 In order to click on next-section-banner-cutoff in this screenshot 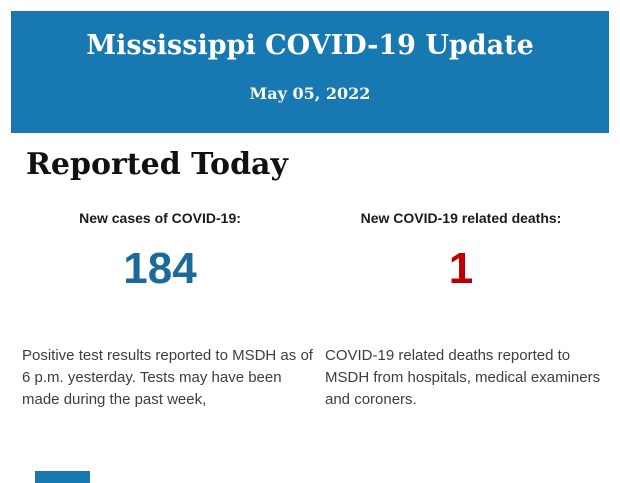, I will do `click(62, 477)`.